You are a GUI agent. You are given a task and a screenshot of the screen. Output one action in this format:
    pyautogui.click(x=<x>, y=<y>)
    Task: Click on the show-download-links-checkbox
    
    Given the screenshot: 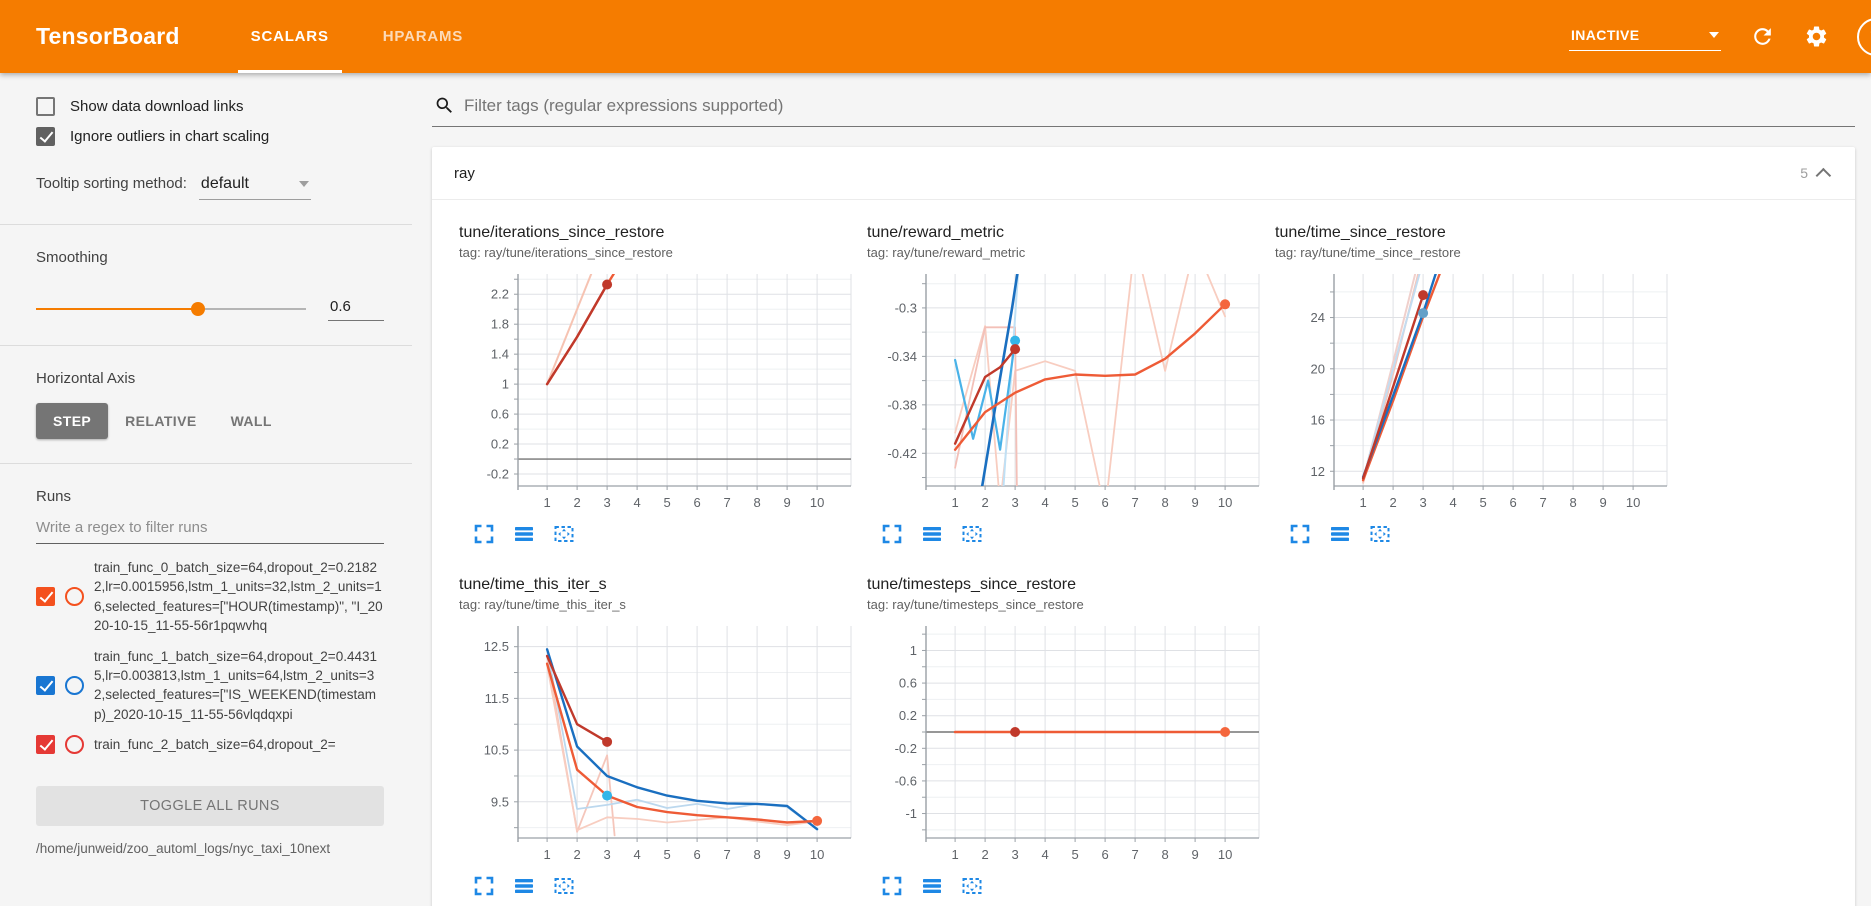 What is the action you would take?
    pyautogui.click(x=45, y=106)
    